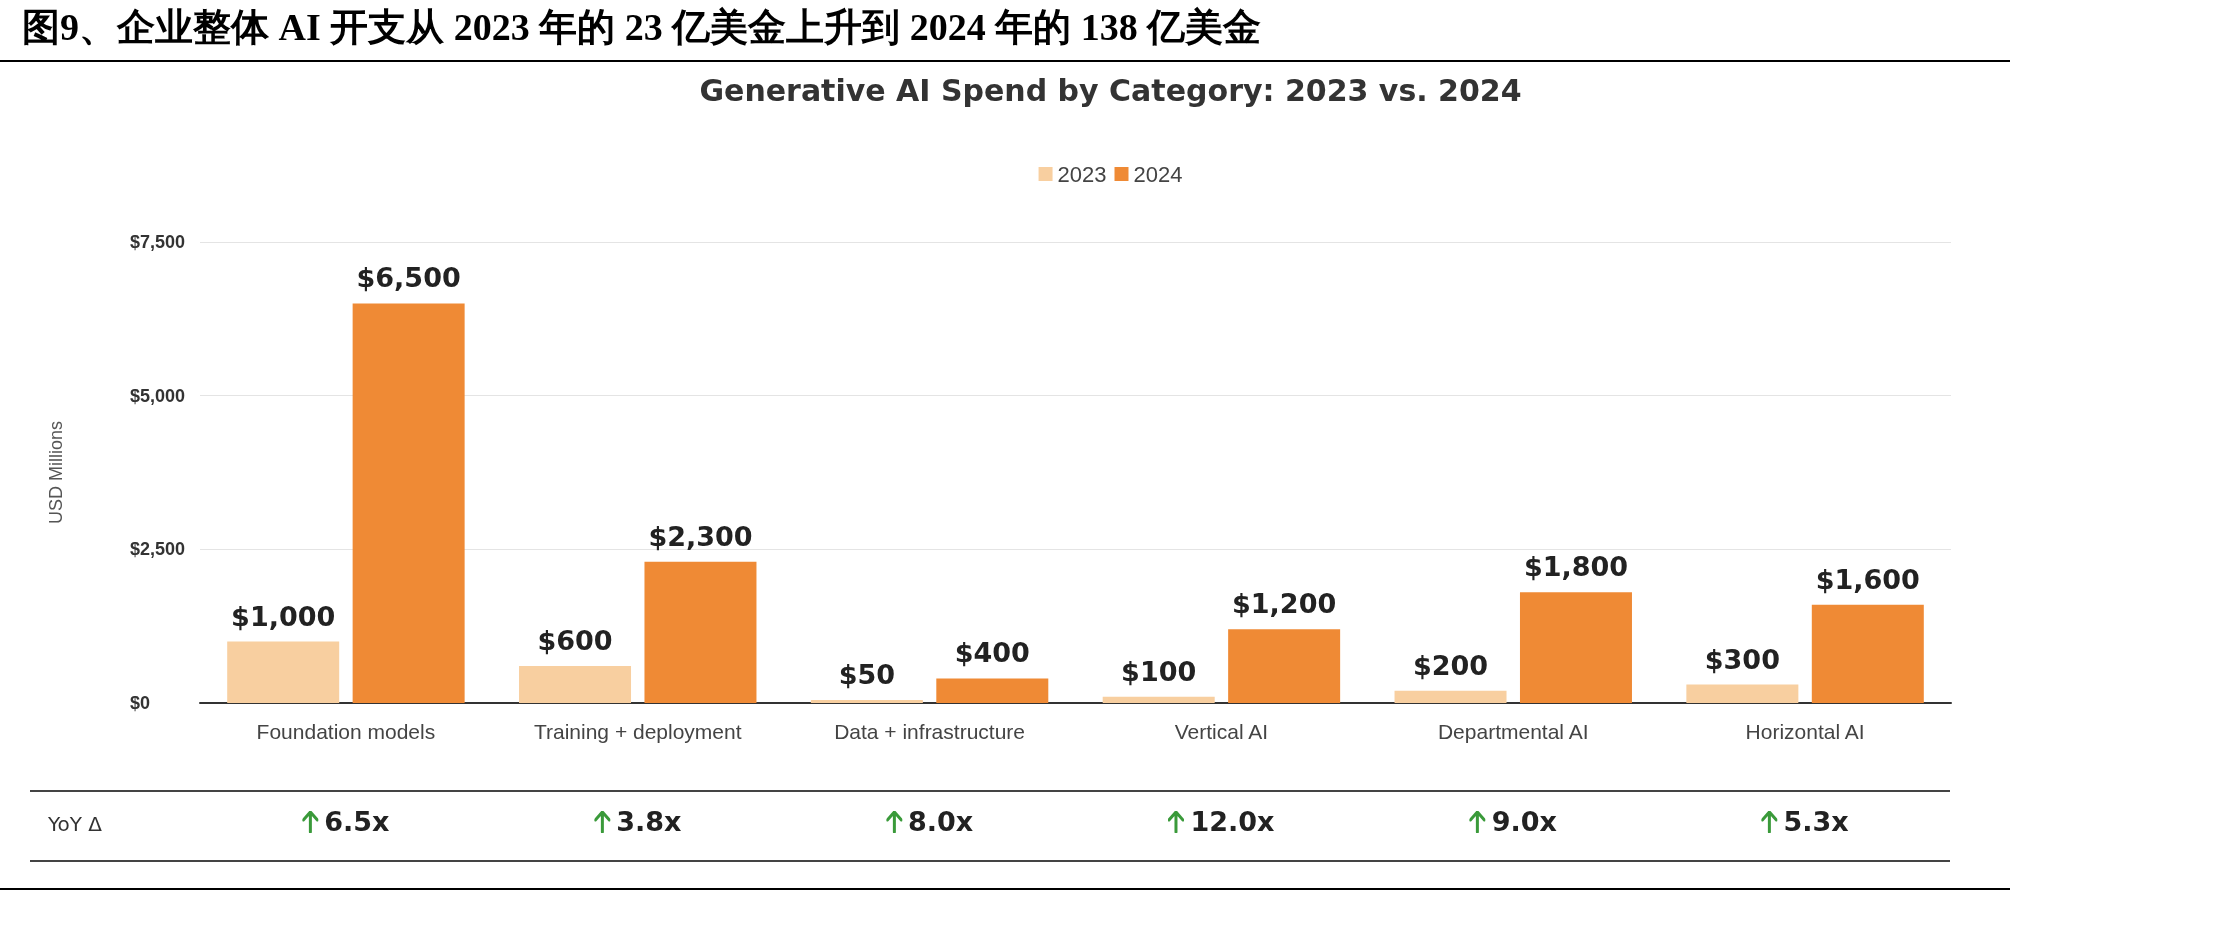 This screenshot has height=949, width=2221. What do you see at coordinates (1867, 579) in the screenshot?
I see `data-label: $1,600` at bounding box center [1867, 579].